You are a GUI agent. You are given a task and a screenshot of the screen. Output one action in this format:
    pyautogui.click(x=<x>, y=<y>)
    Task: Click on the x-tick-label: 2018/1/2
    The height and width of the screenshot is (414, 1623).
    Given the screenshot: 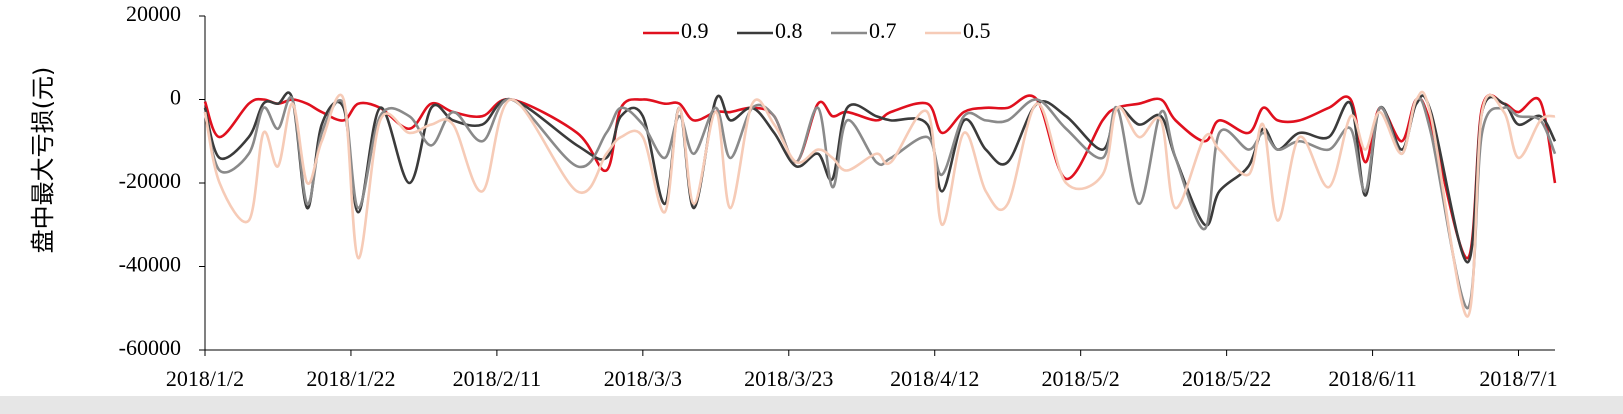 What is the action you would take?
    pyautogui.click(x=205, y=378)
    